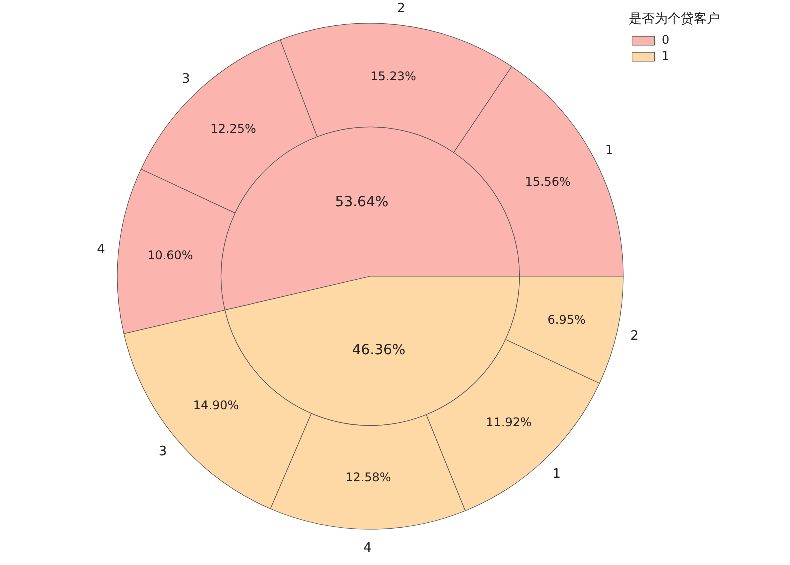 The image size is (790, 565). Describe the element at coordinates (666, 40) in the screenshot. I see `legend-label: 0` at that location.